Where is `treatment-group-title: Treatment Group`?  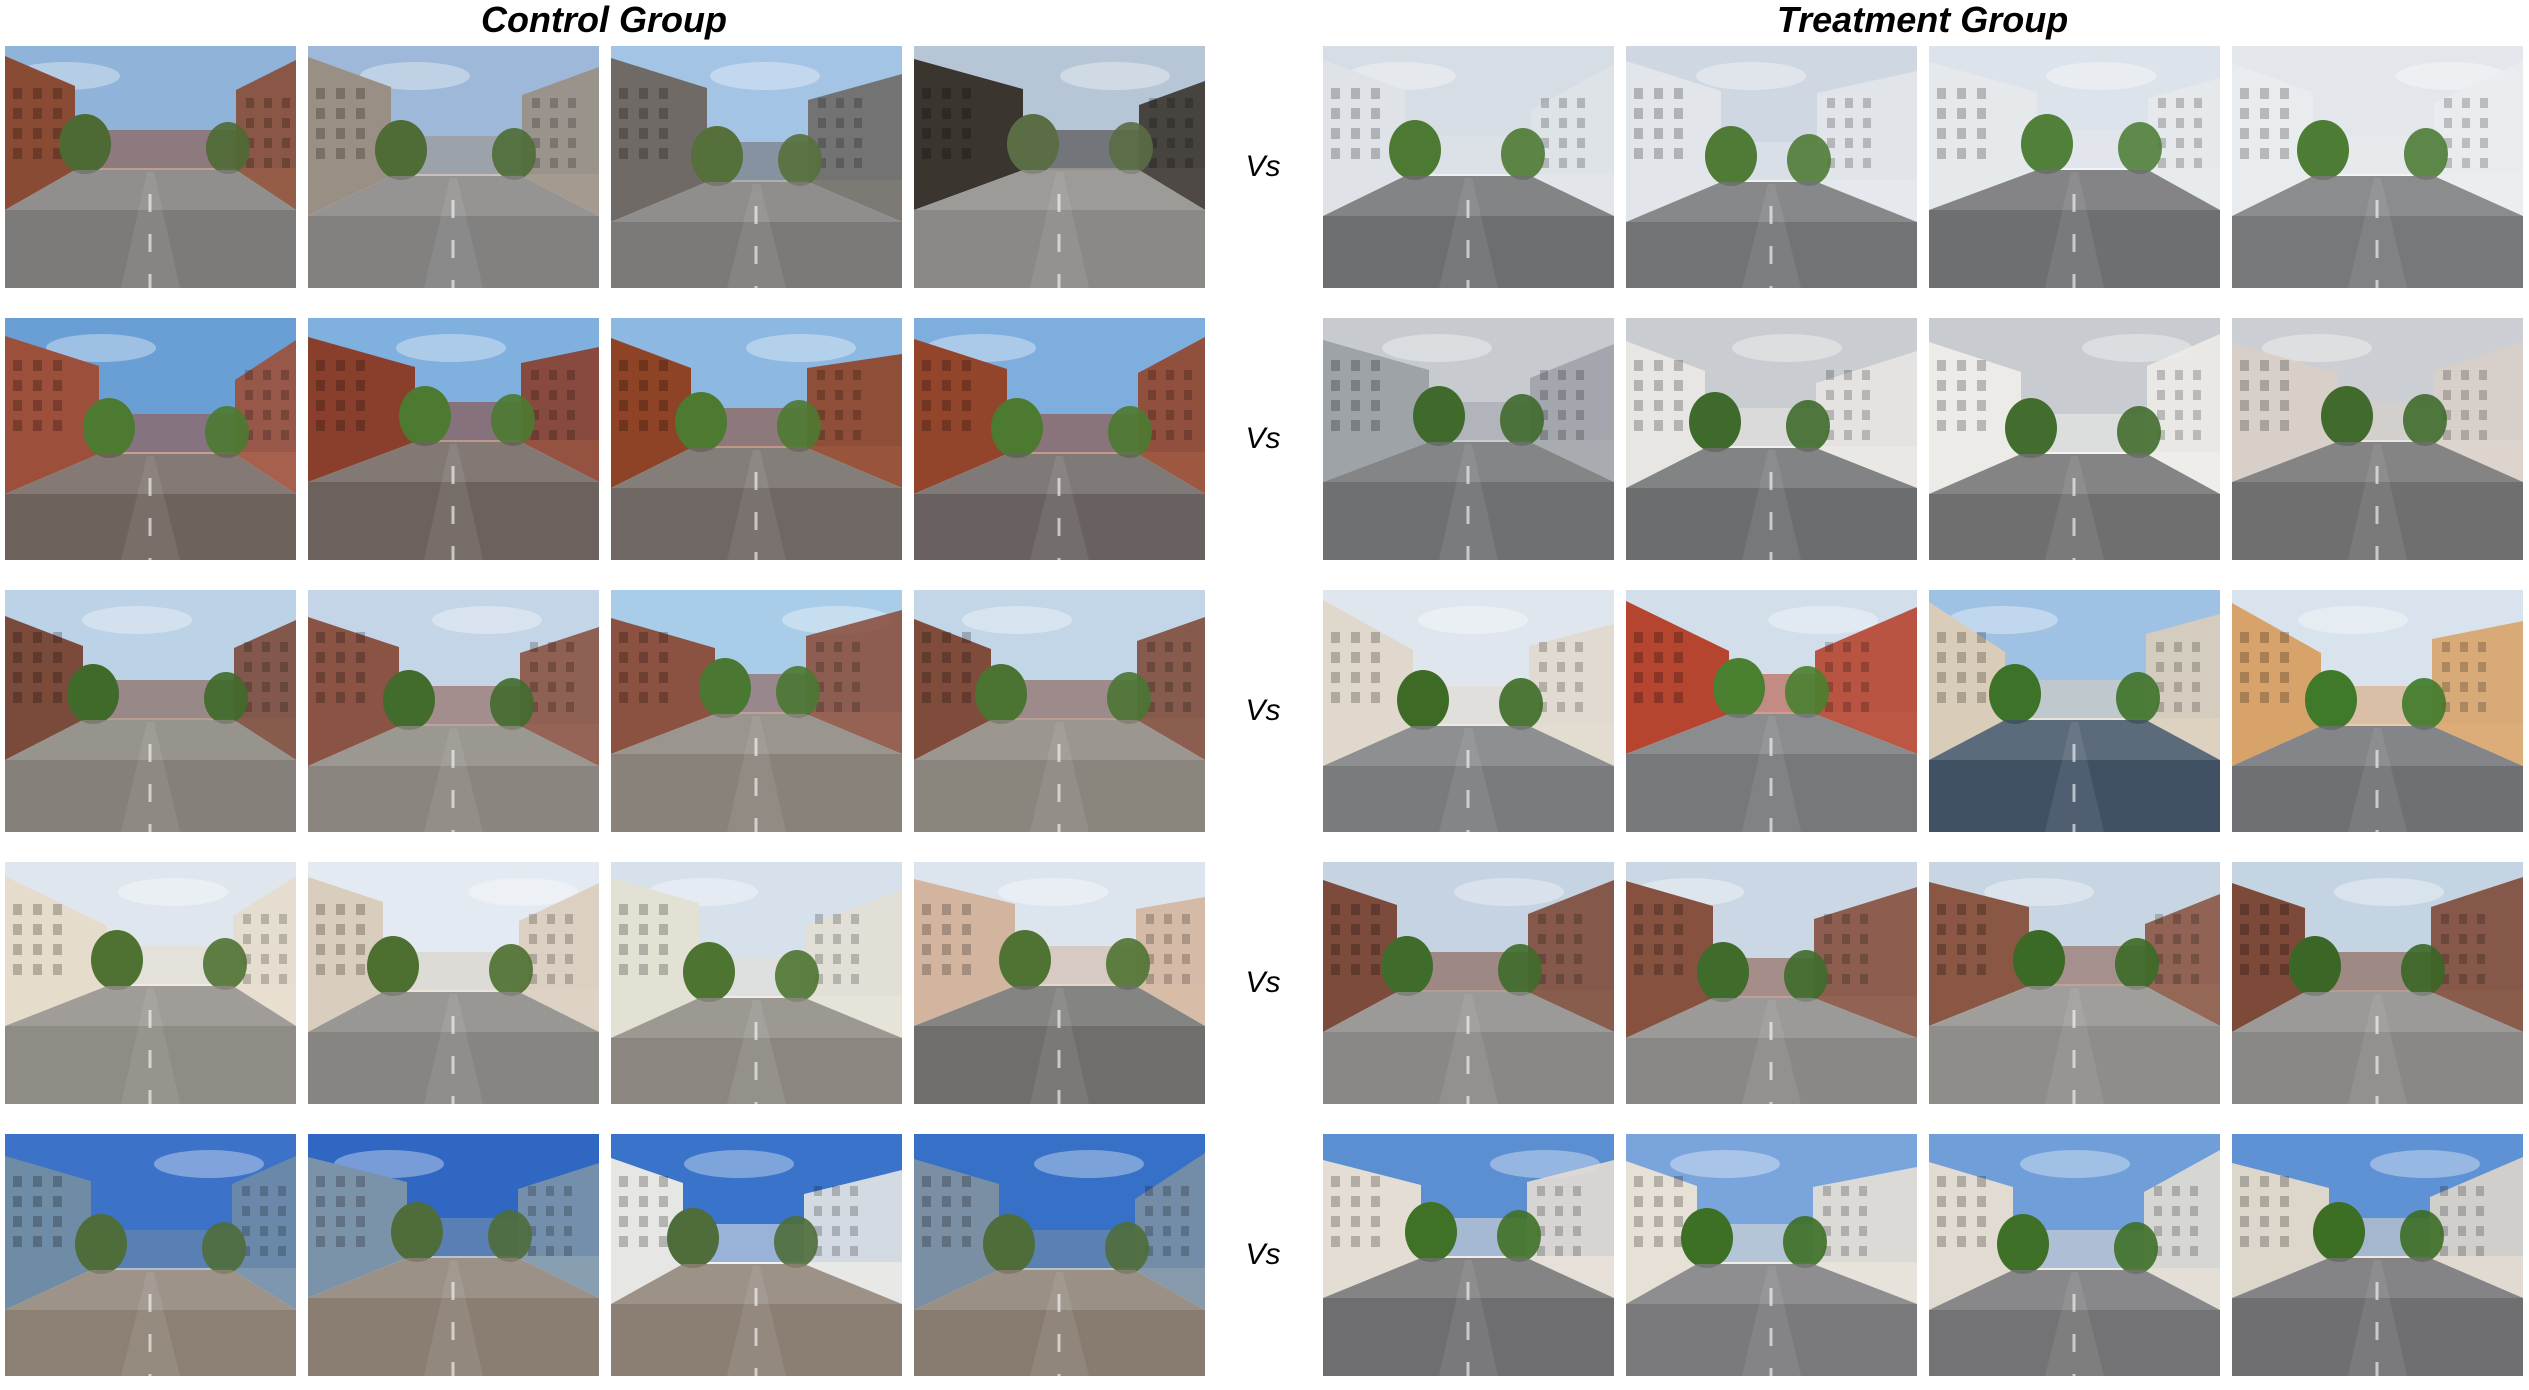 treatment-group-title: Treatment Group is located at coordinates (1922, 20).